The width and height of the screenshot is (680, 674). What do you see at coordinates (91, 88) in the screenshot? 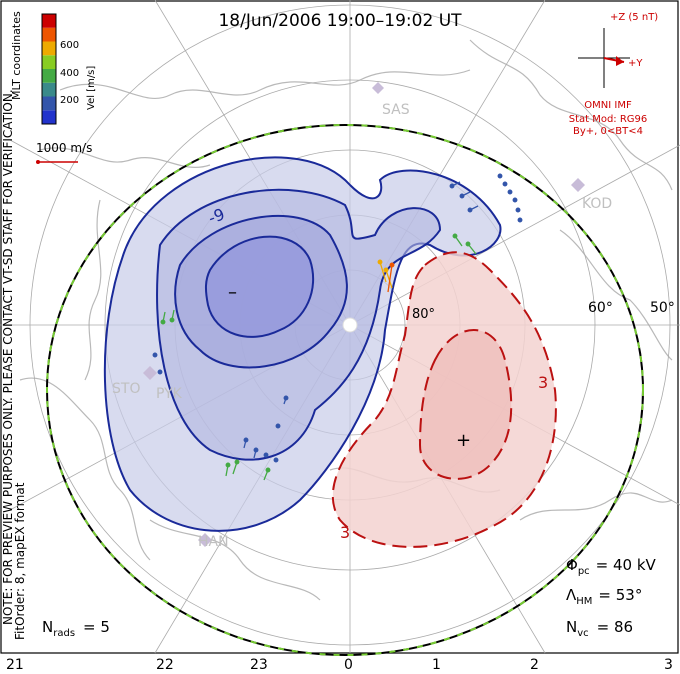
I see `color-bar-label: Vel [m/s]` at bounding box center [91, 88].